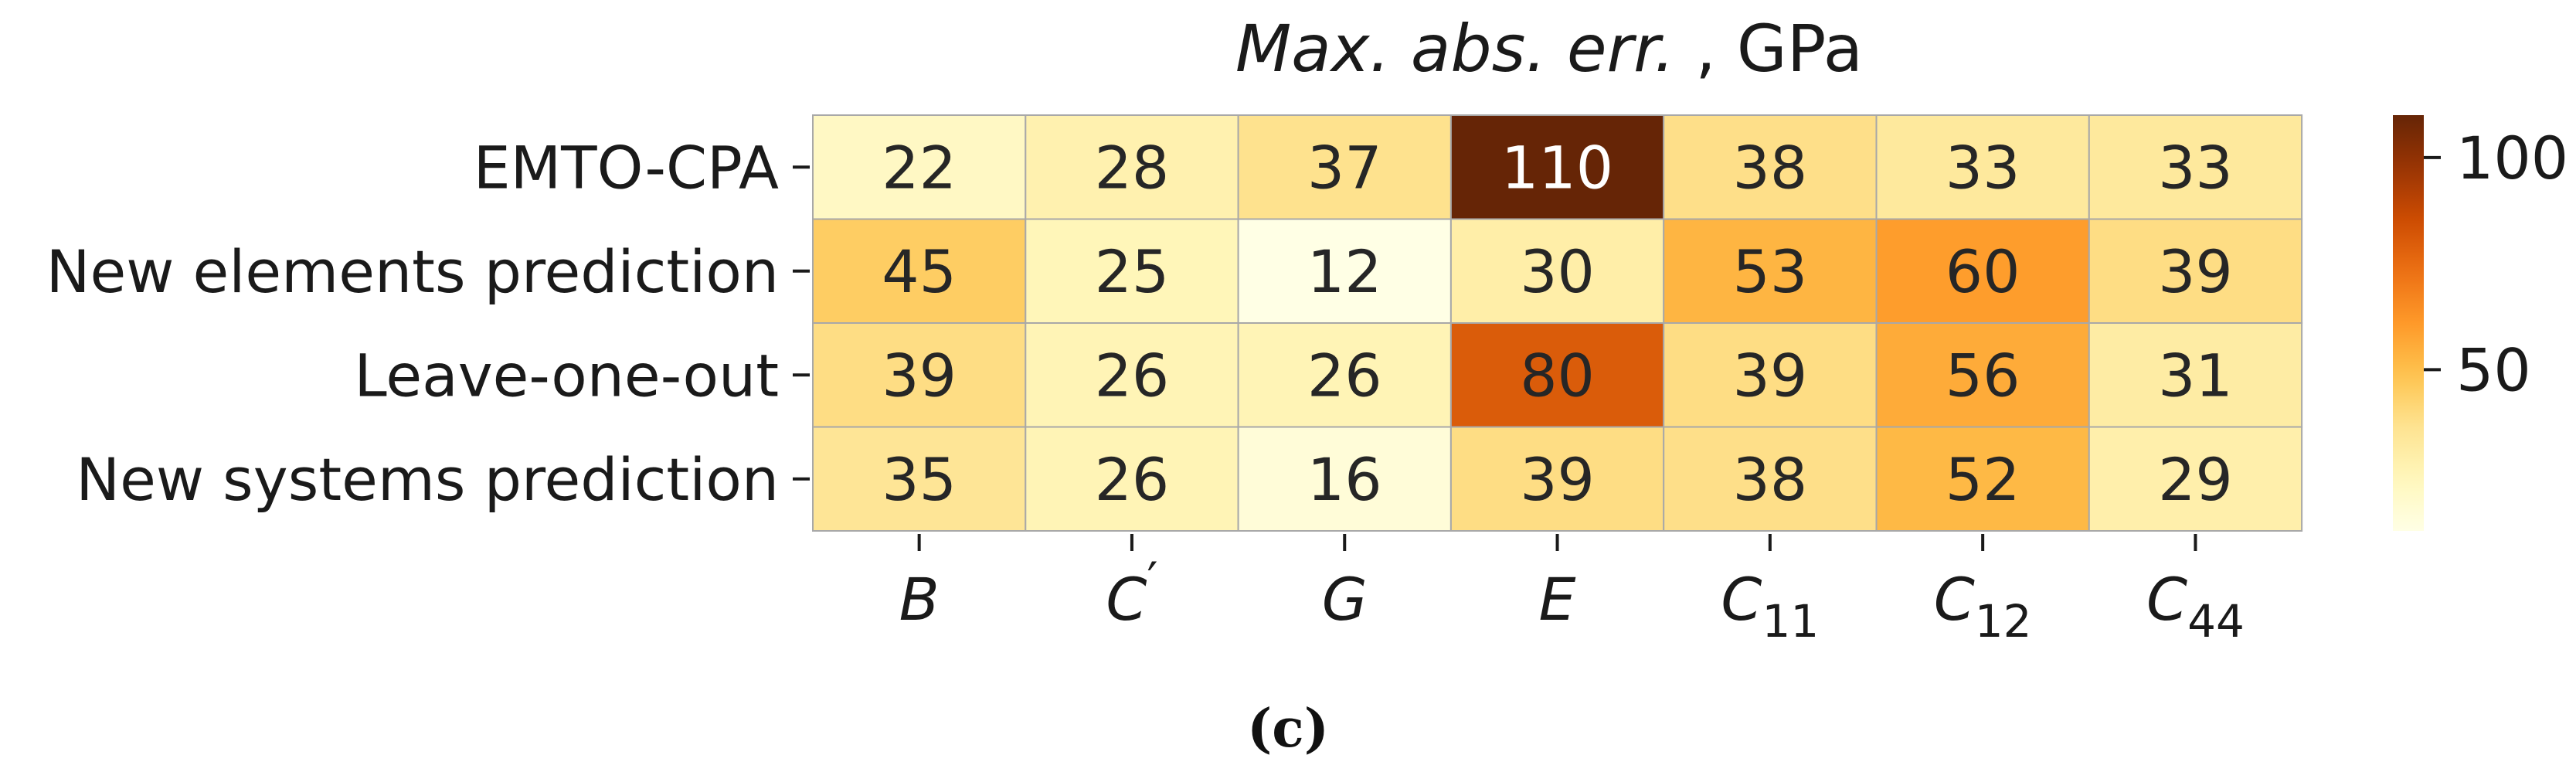  Describe the element at coordinates (1288, 729) in the screenshot. I see `figure-caption: (c)` at that location.